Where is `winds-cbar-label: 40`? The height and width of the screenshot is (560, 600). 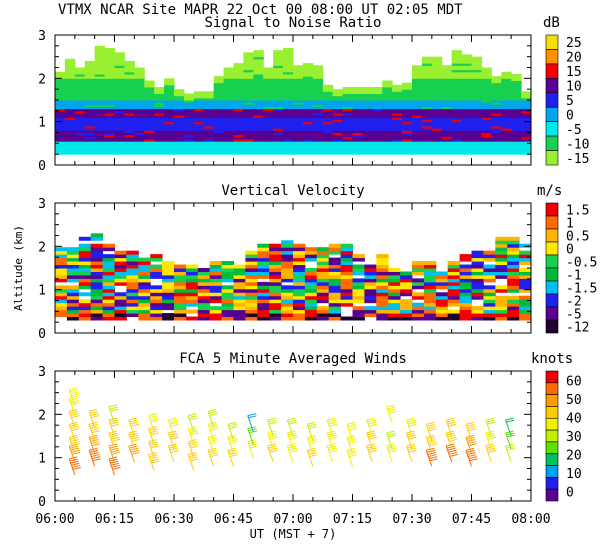
winds-cbar-label: 40 is located at coordinates (574, 418).